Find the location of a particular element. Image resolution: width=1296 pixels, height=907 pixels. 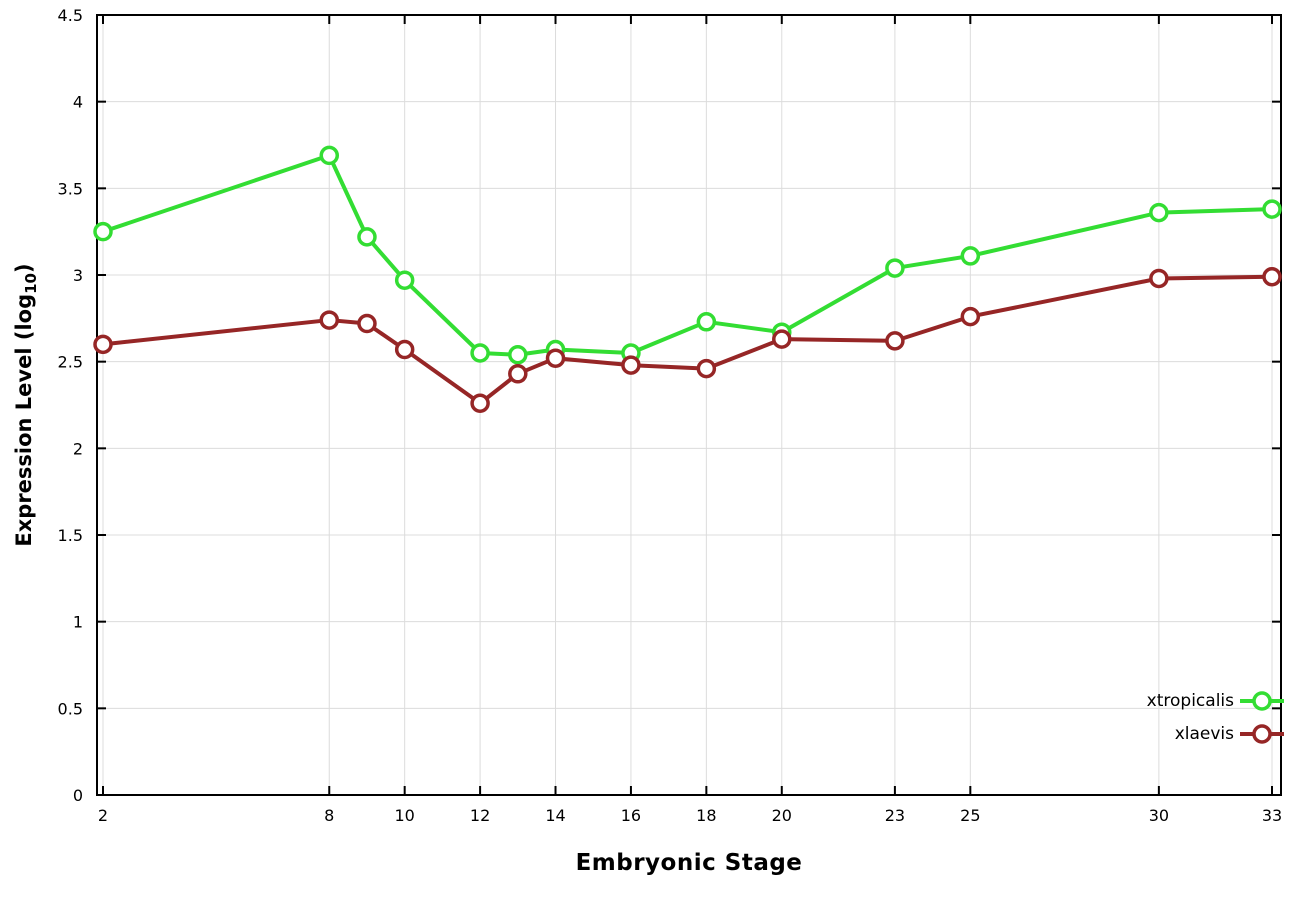

legend-keys is located at coordinates (1262, 717).